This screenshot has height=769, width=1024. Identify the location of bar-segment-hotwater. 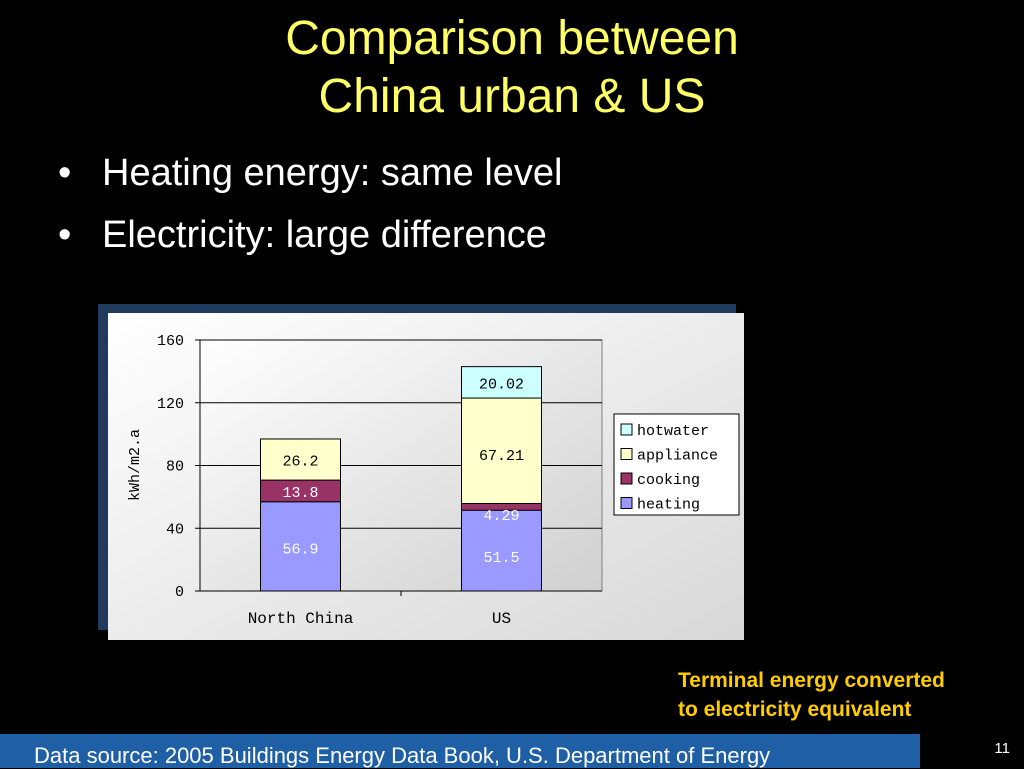
(501, 382).